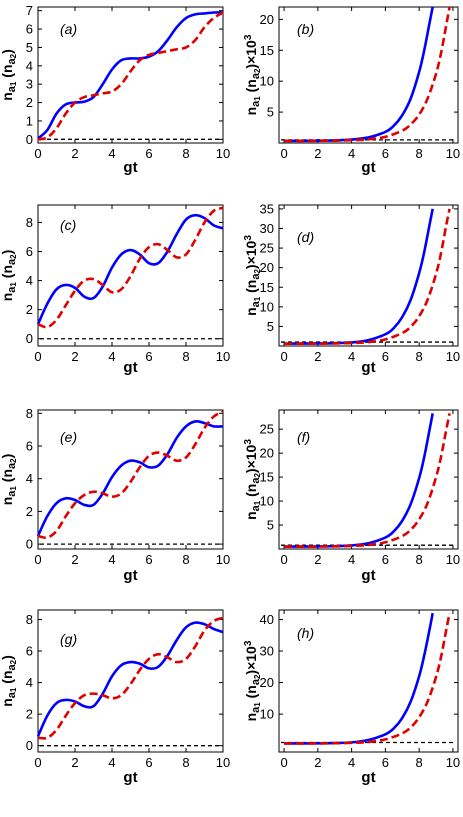  I want to click on y-tick-label: 15, so click(267, 477).